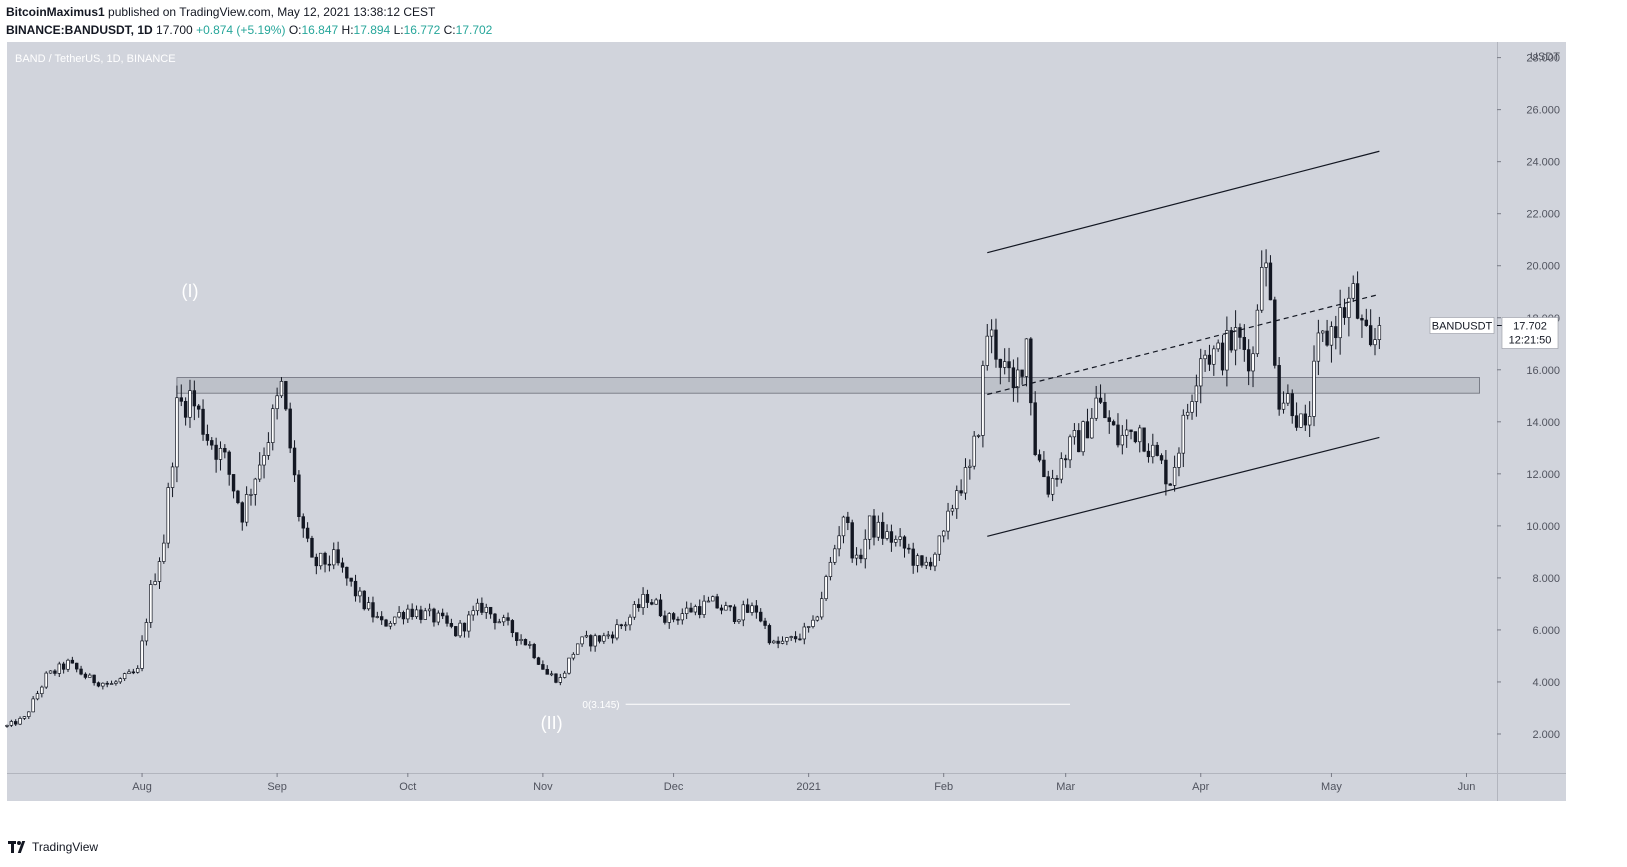 The image size is (1627, 867). I want to click on wave-label: (I), so click(189, 291).